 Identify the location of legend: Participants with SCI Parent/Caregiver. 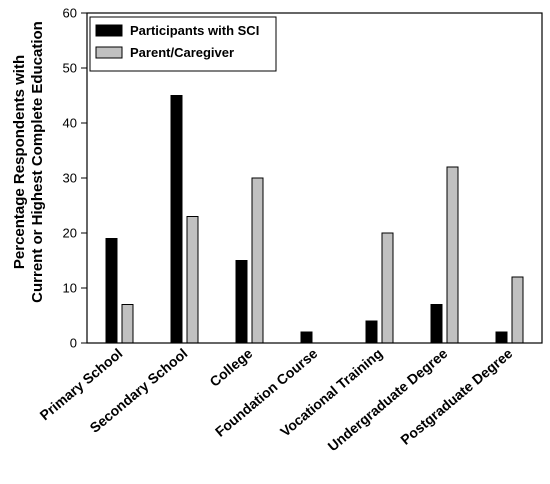
(183, 44).